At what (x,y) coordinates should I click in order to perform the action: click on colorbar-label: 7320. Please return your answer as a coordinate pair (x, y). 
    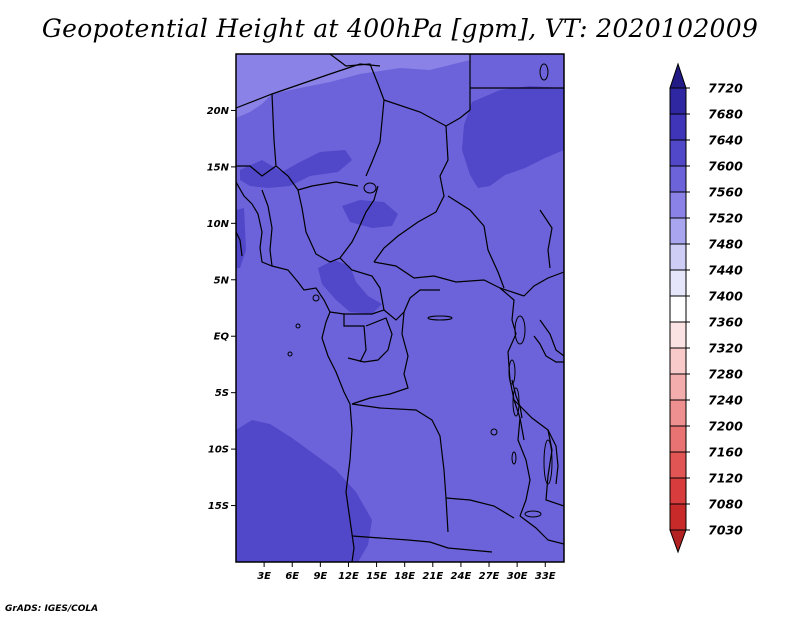
    Looking at the image, I should click on (725, 348).